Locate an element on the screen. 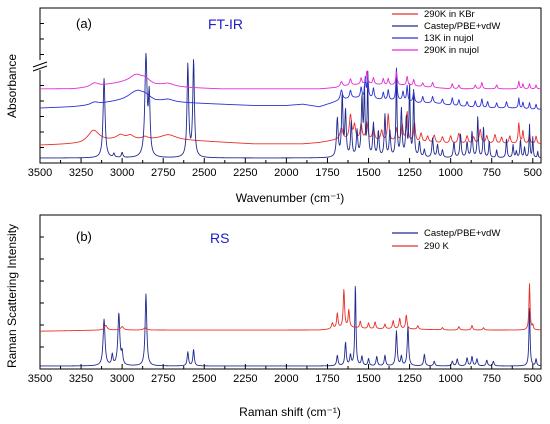 The height and width of the screenshot is (424, 550). raman-y-ticks is located at coordinates (42, 292).